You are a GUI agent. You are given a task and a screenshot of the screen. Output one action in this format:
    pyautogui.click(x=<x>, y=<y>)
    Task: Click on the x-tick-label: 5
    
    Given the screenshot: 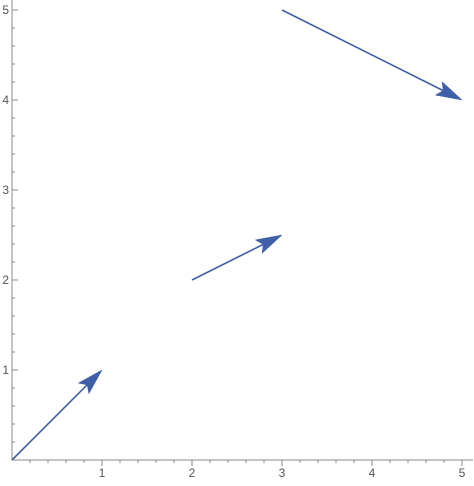 What is the action you would take?
    pyautogui.click(x=462, y=473)
    